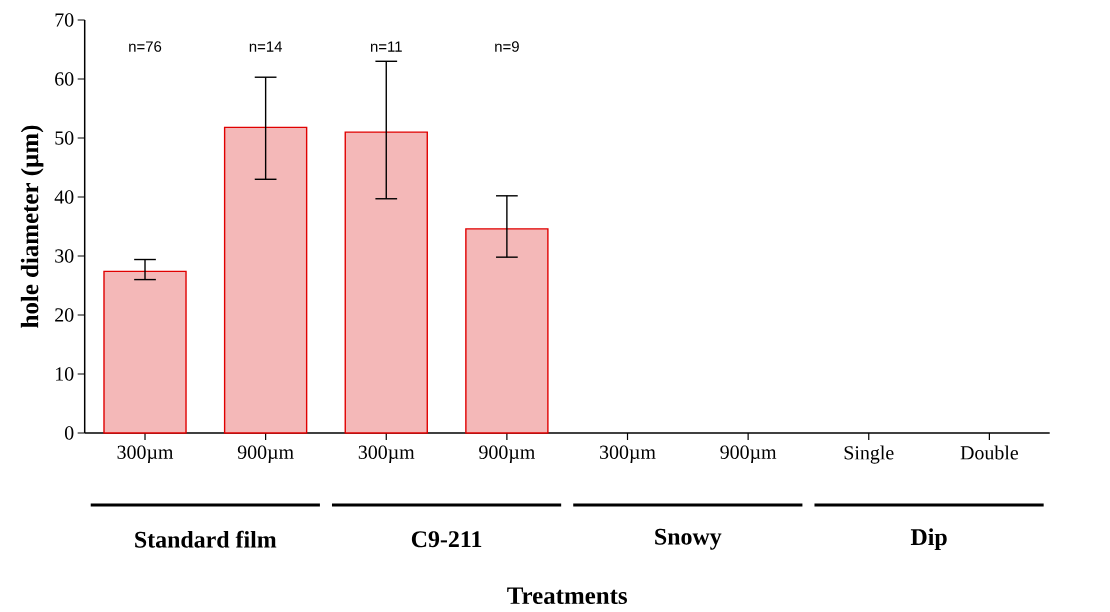  I want to click on annotation: n=9, so click(507, 46).